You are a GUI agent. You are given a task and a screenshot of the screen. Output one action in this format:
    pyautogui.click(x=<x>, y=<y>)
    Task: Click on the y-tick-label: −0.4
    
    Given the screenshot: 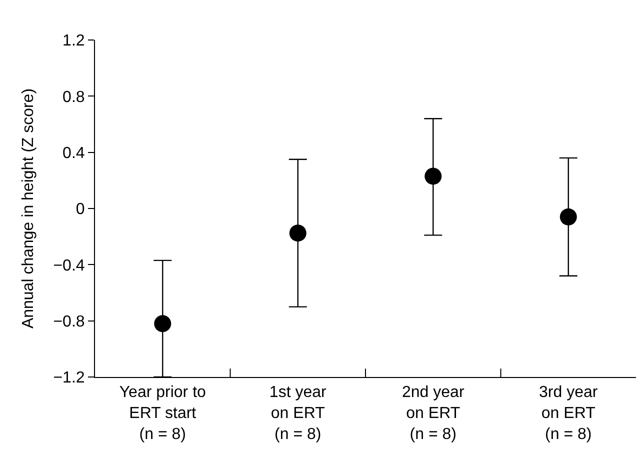 What is the action you would take?
    pyautogui.click(x=69, y=265)
    